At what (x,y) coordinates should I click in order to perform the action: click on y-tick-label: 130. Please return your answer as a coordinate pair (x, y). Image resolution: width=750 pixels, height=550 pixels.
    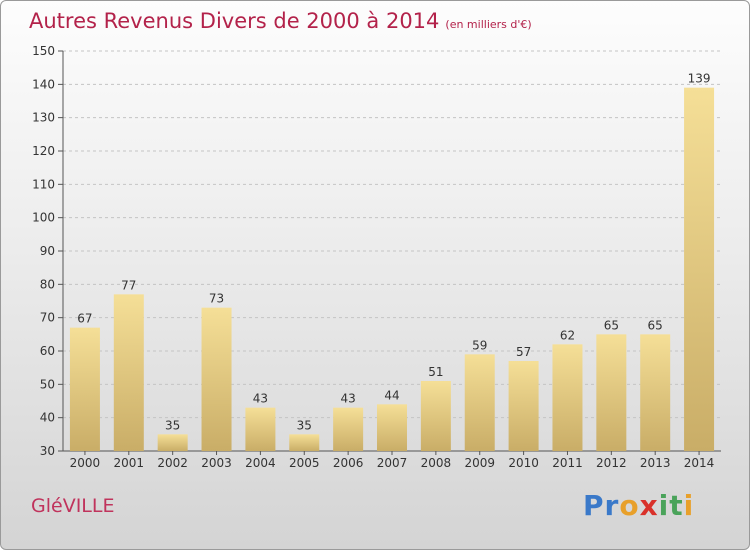
    Looking at the image, I should click on (43, 118).